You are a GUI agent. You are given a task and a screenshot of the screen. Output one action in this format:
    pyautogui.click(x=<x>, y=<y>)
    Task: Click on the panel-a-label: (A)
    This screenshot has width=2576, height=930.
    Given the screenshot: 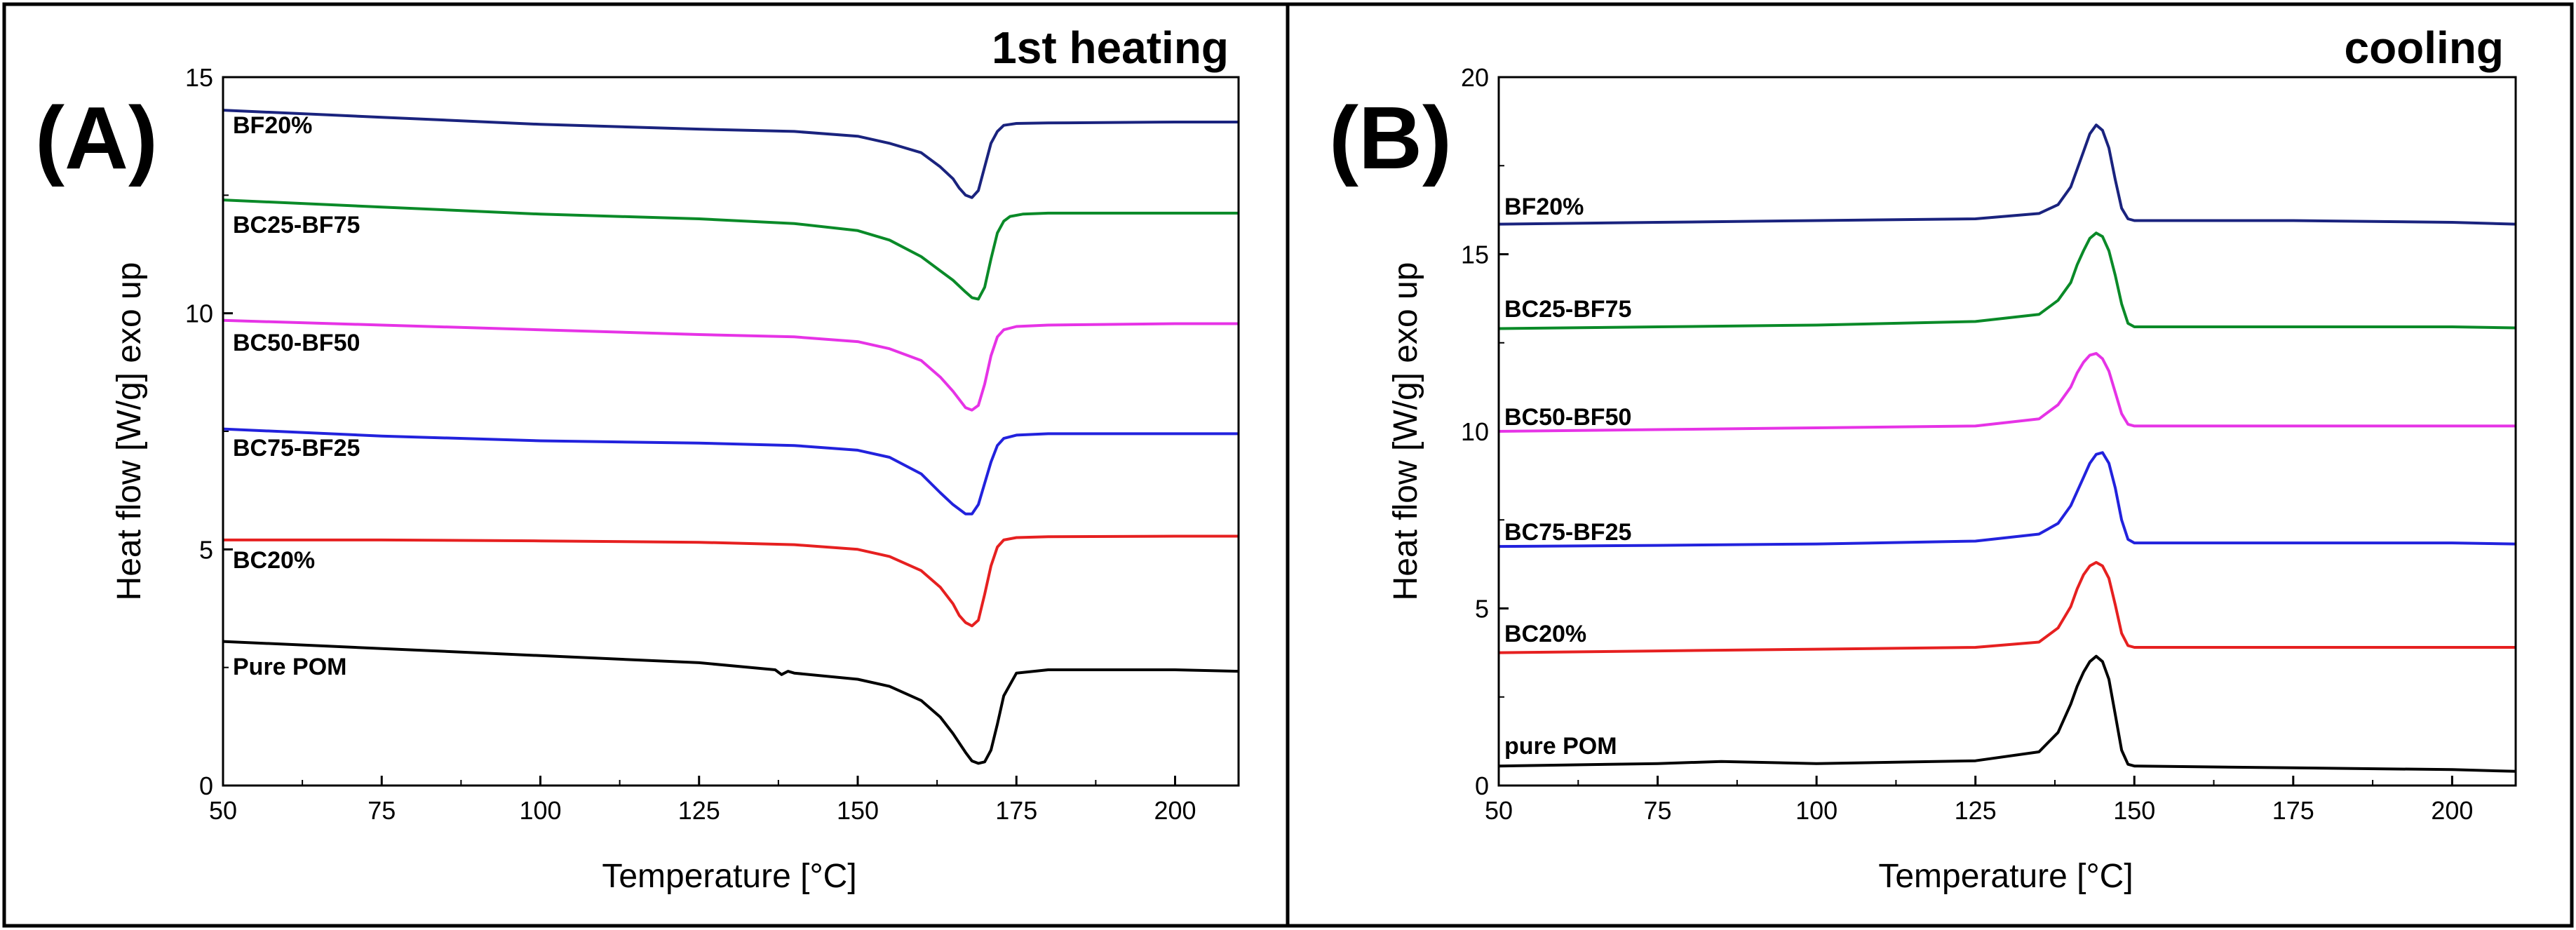 What is the action you would take?
    pyautogui.click(x=96, y=137)
    